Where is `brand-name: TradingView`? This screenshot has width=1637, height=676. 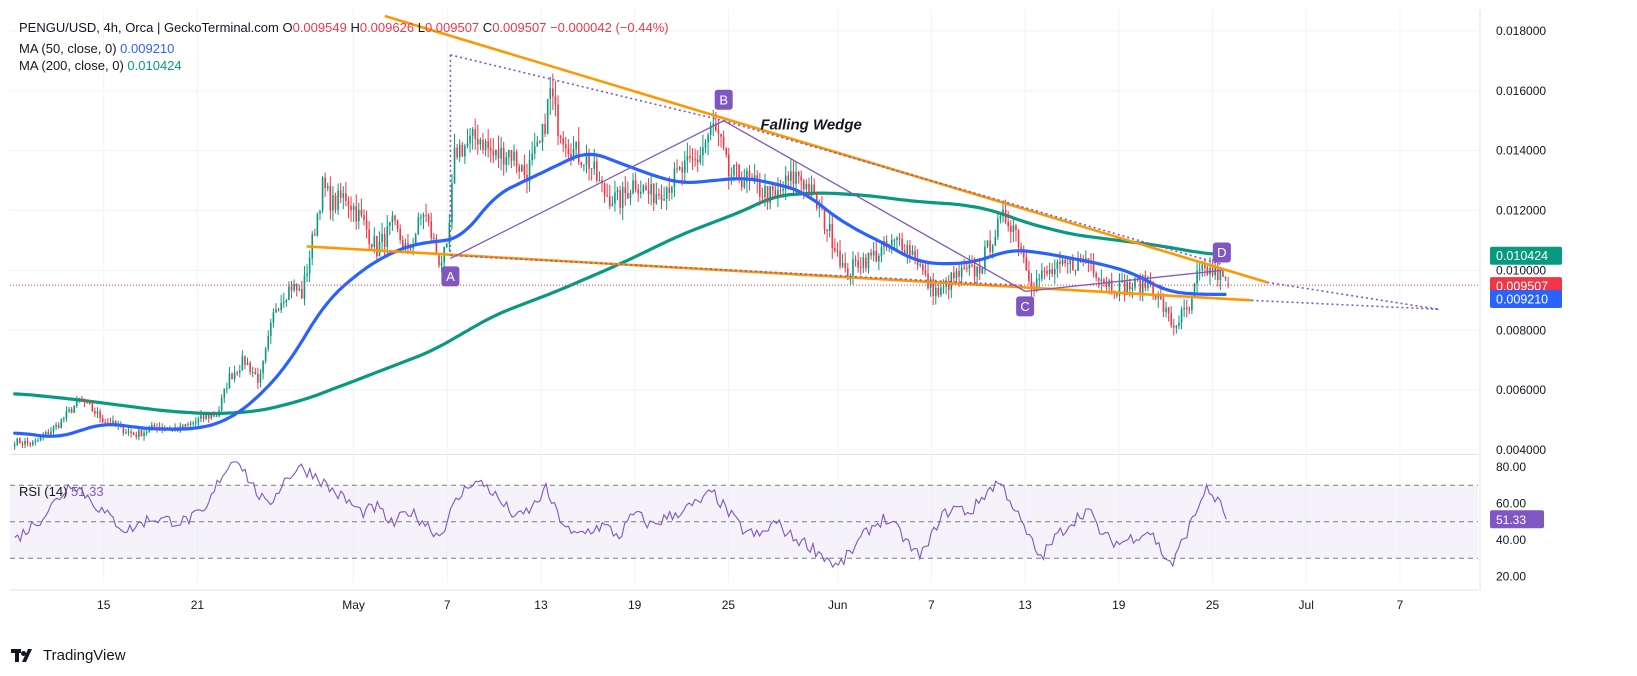 brand-name: TradingView is located at coordinates (84, 655).